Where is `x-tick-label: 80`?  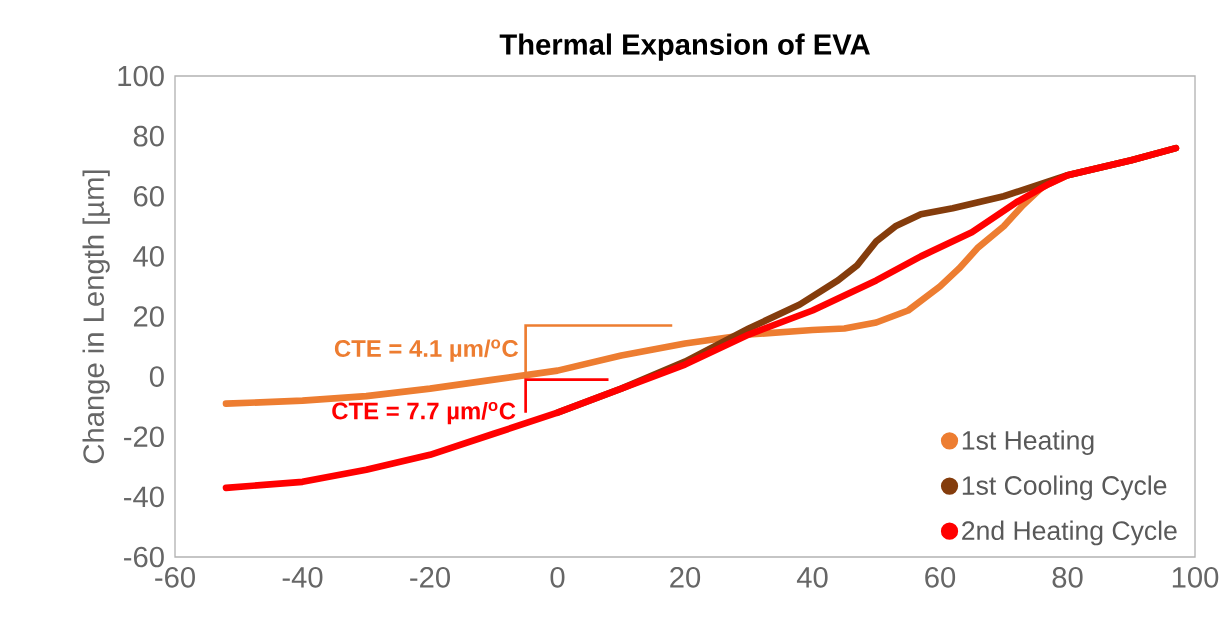 x-tick-label: 80 is located at coordinates (1067, 577).